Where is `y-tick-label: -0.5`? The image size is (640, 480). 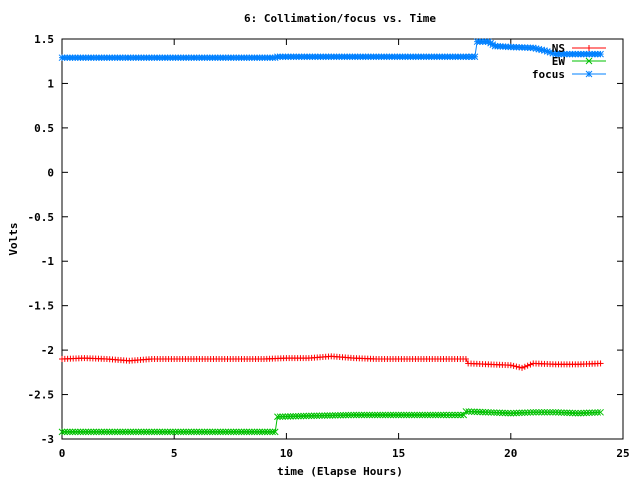 y-tick-label: -0.5 is located at coordinates (41, 217).